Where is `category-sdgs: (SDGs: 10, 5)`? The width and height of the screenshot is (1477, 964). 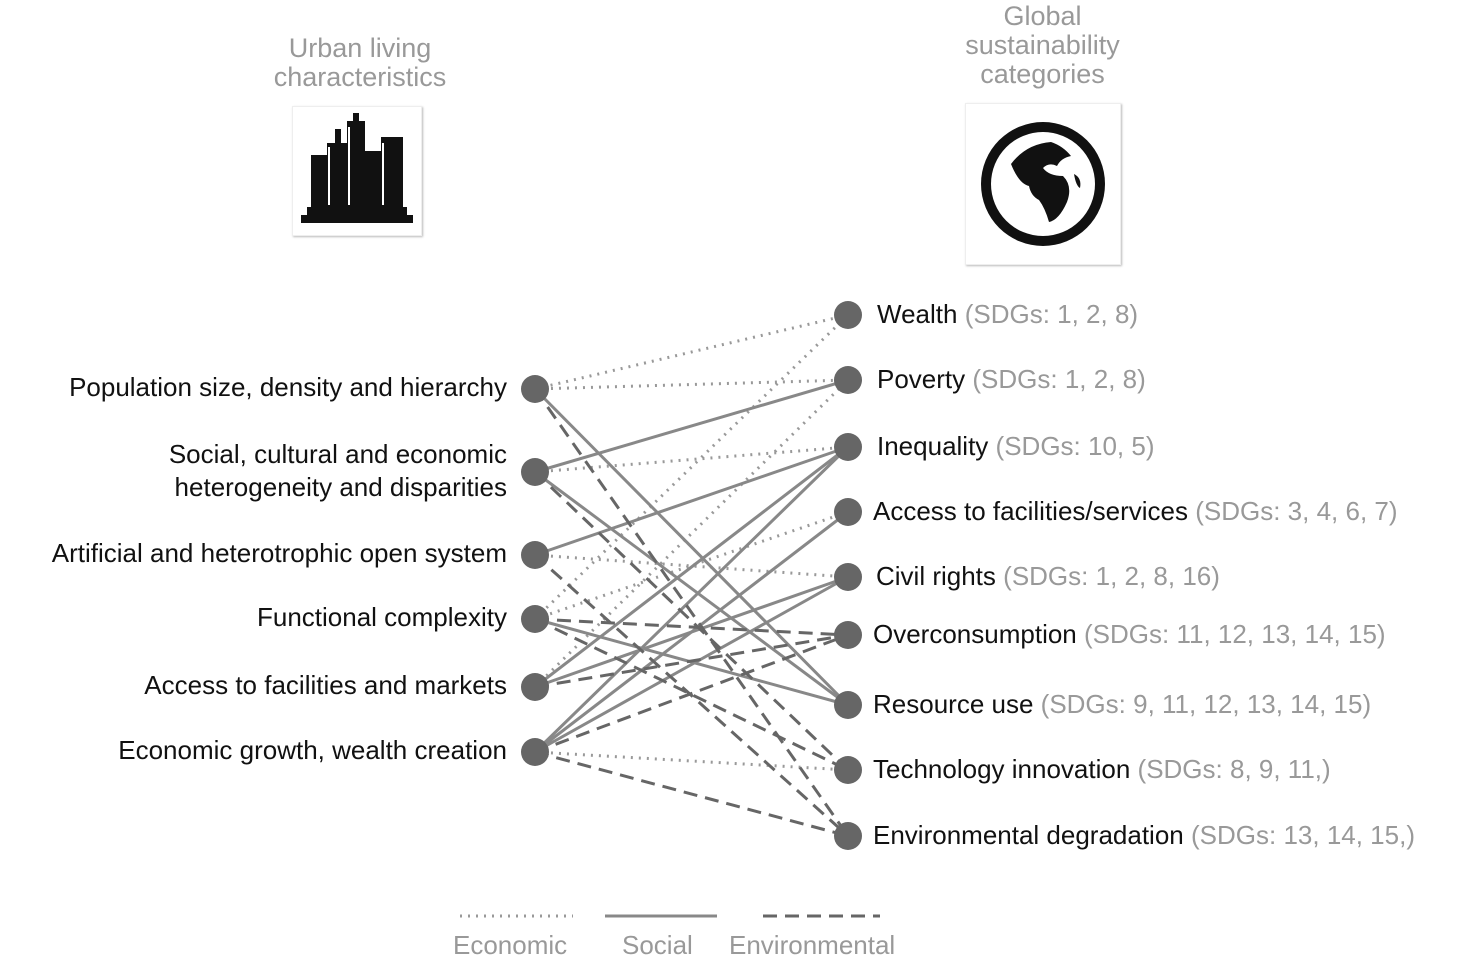
category-sdgs: (SDGs: 10, 5) is located at coordinates (1075, 446).